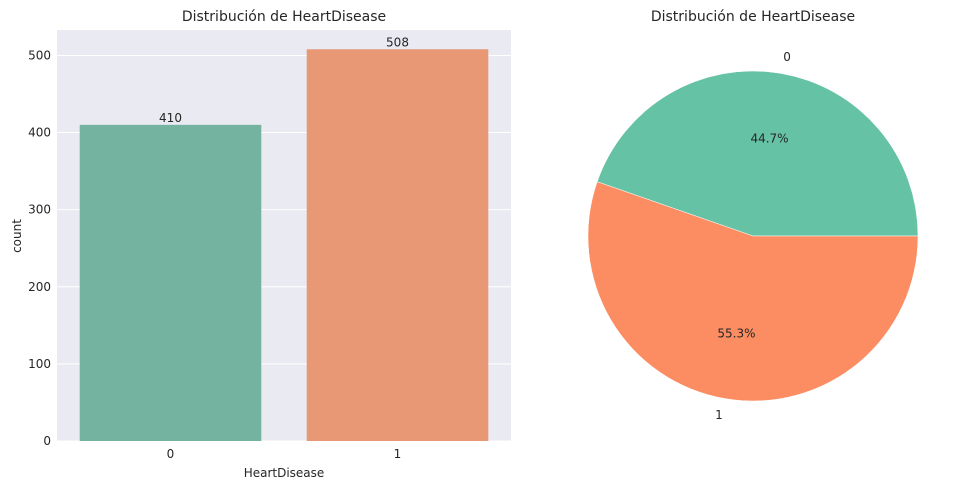 This screenshot has width=968, height=494. I want to click on bar-y-tick-labels: 0 100 200 300 400 500, so click(39, 248).